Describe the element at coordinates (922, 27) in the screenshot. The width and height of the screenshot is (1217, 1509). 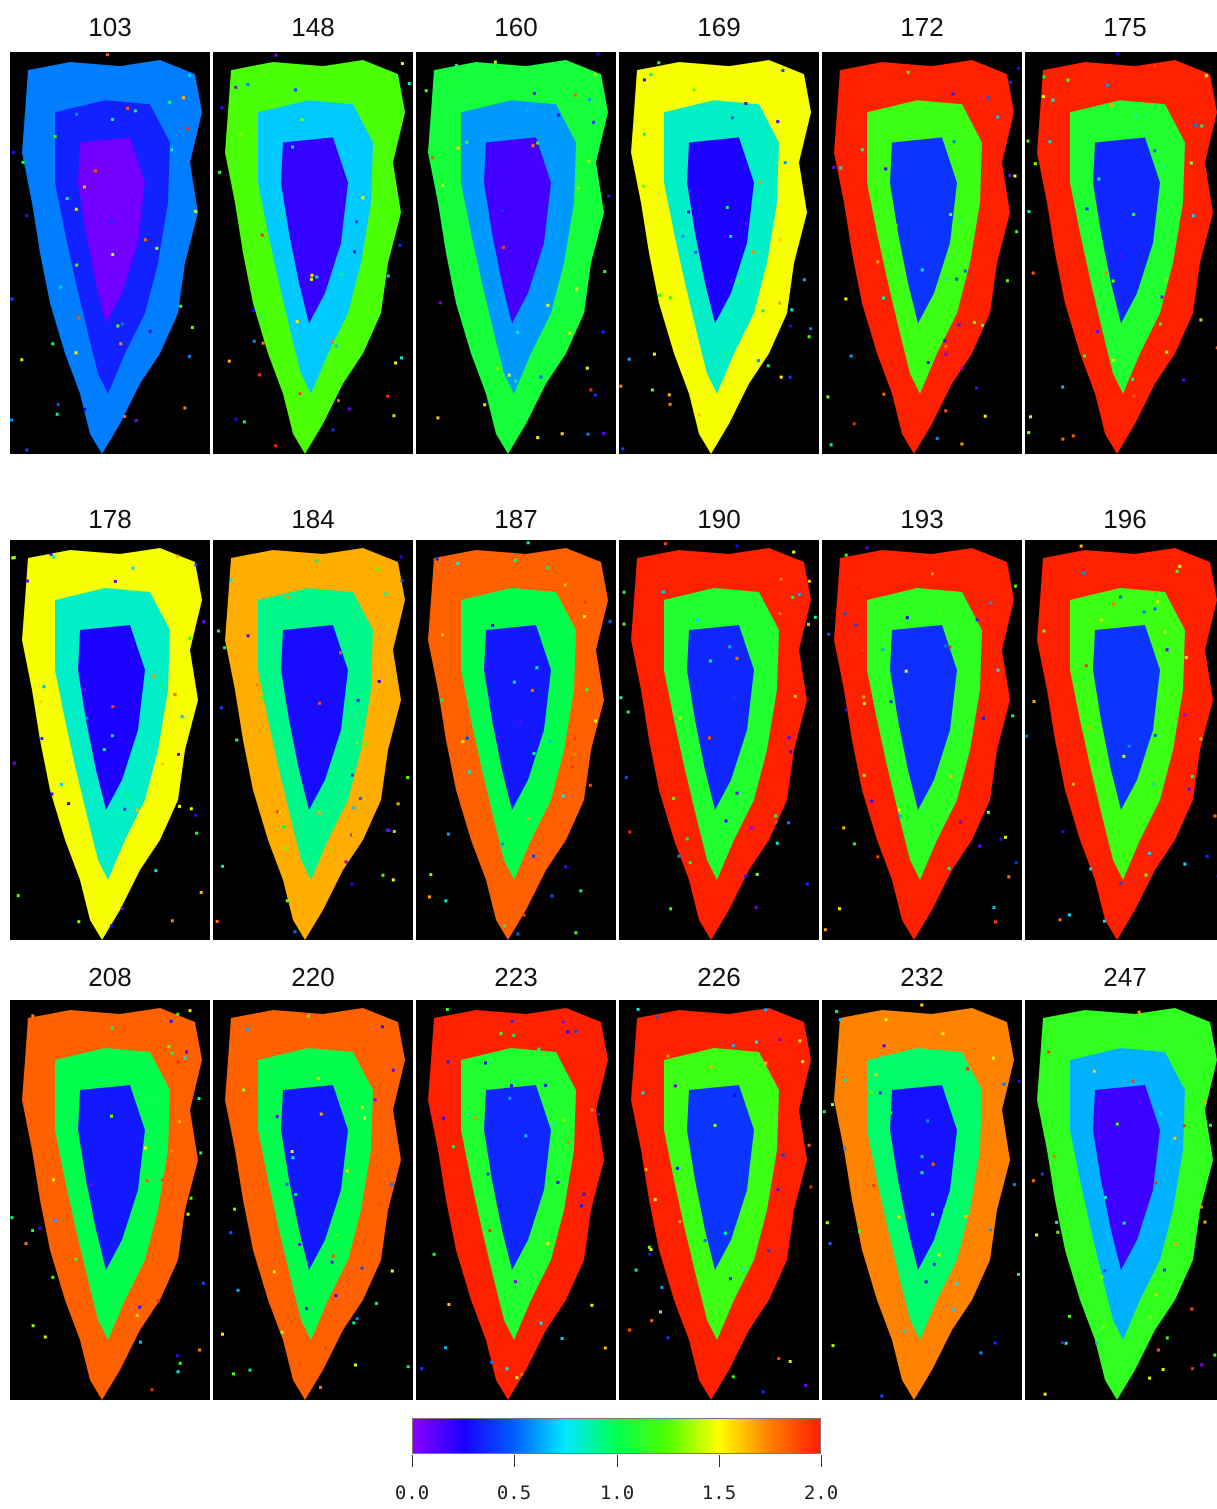
I see `panel-label: 172` at that location.